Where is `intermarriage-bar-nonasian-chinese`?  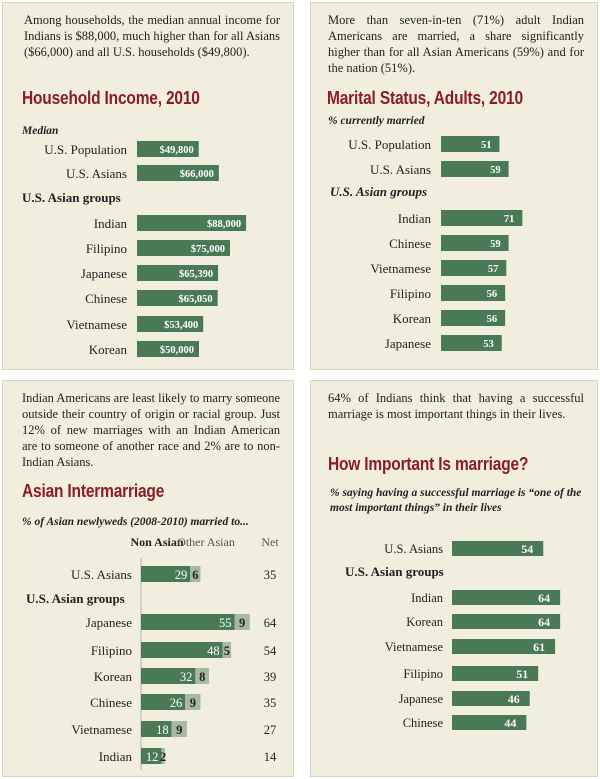 intermarriage-bar-nonasian-chinese is located at coordinates (163, 702).